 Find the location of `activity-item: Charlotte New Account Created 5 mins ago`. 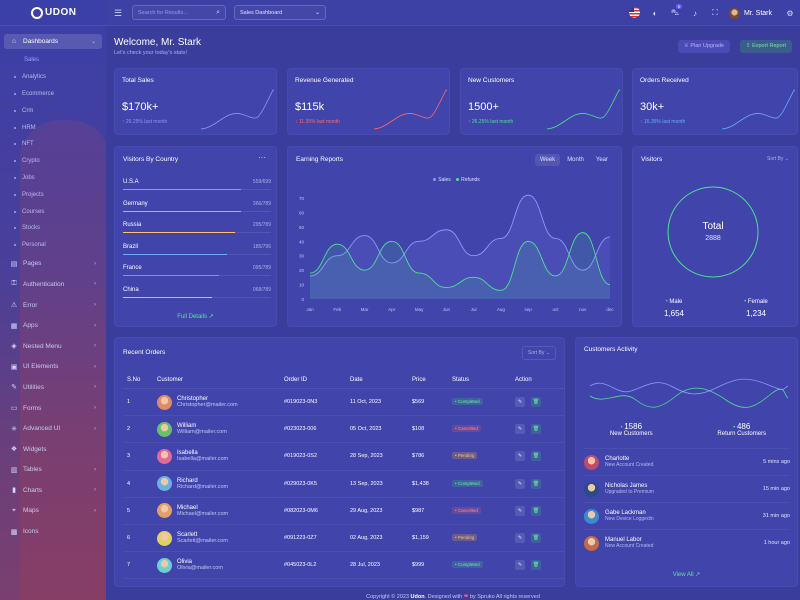

activity-item: Charlotte New Account Created 5 mins ago is located at coordinates (687, 461).